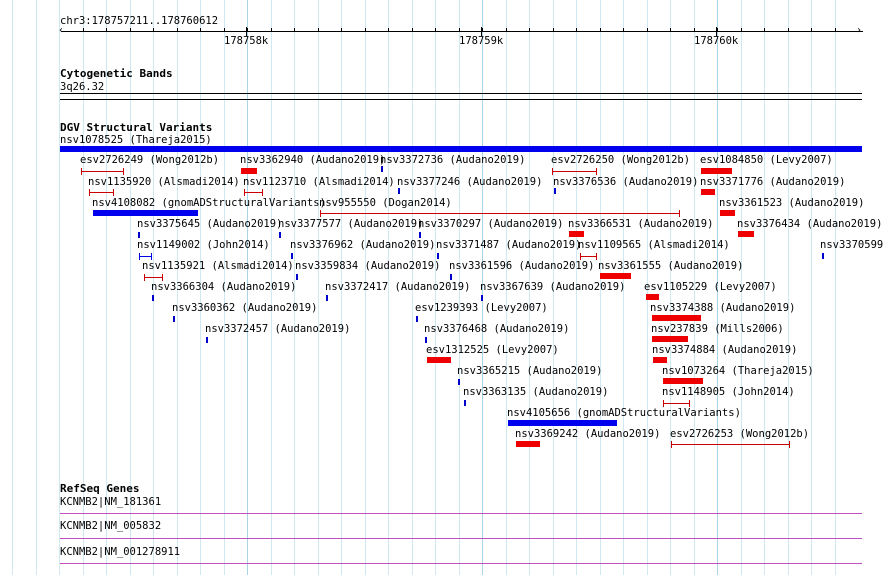 The image size is (890, 575). Describe the element at coordinates (588, 434) in the screenshot. I see `sv-feature-label: nsv3369242 (Audano2019)` at that location.